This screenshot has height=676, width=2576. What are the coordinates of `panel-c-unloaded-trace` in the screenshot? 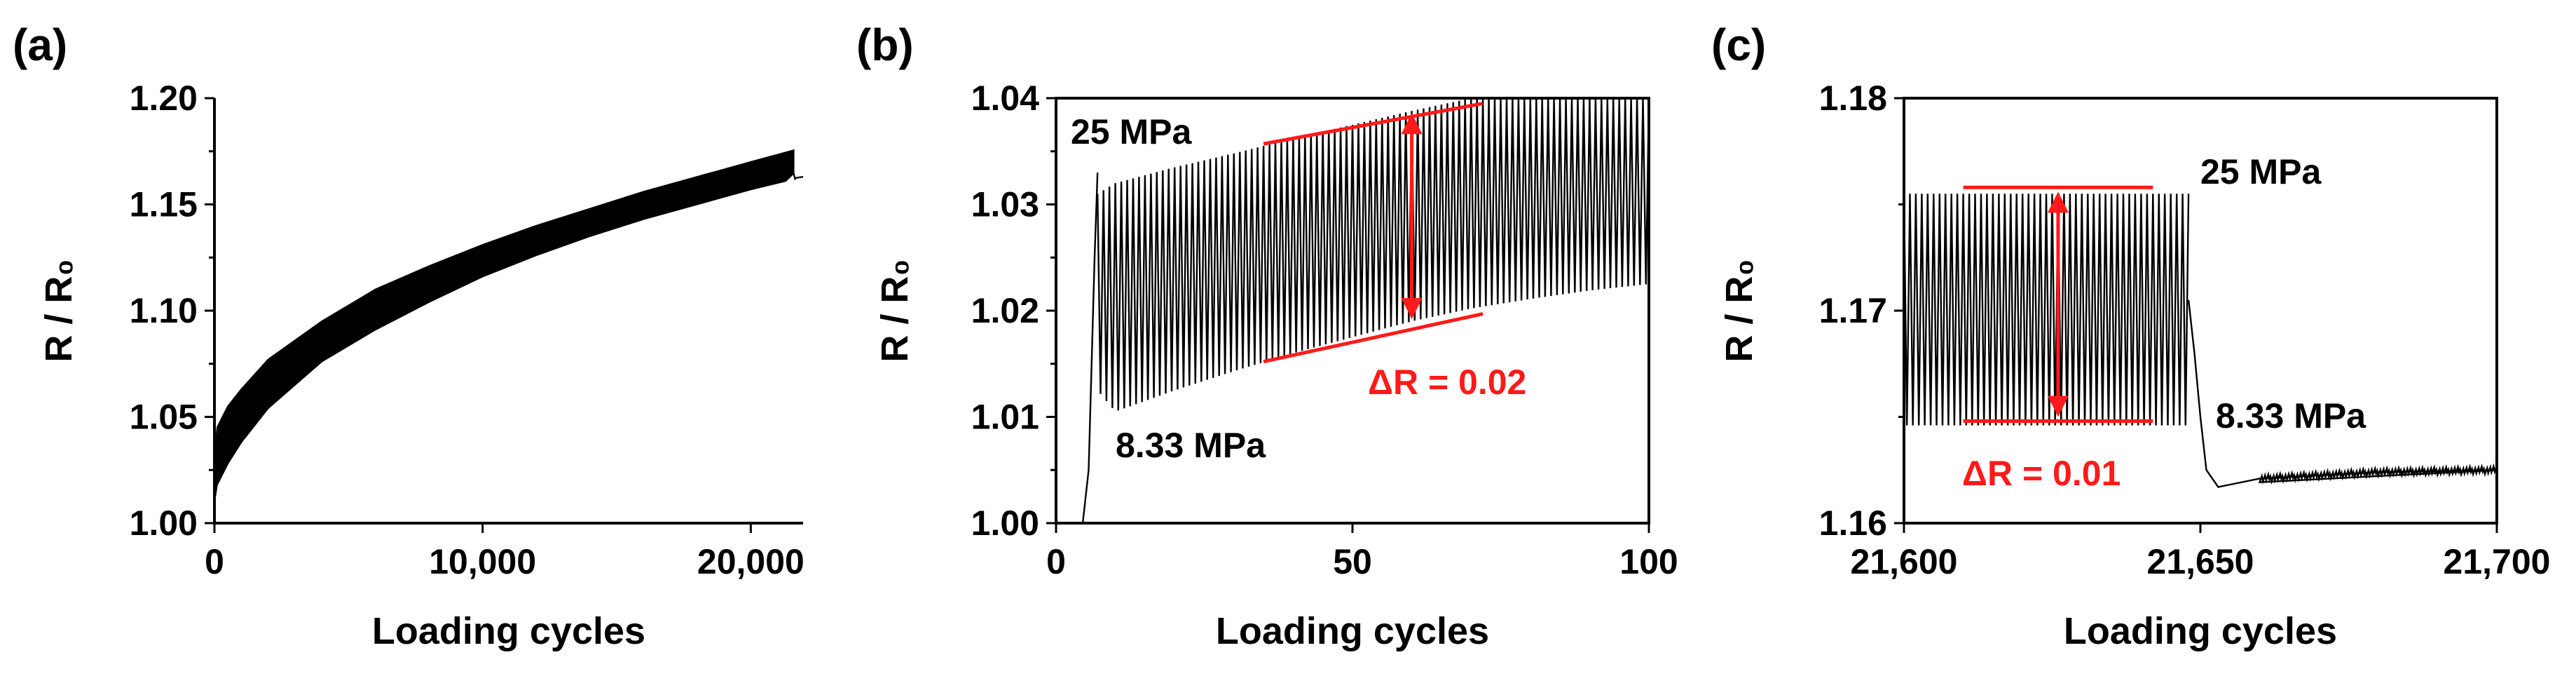 It's located at (2342, 393).